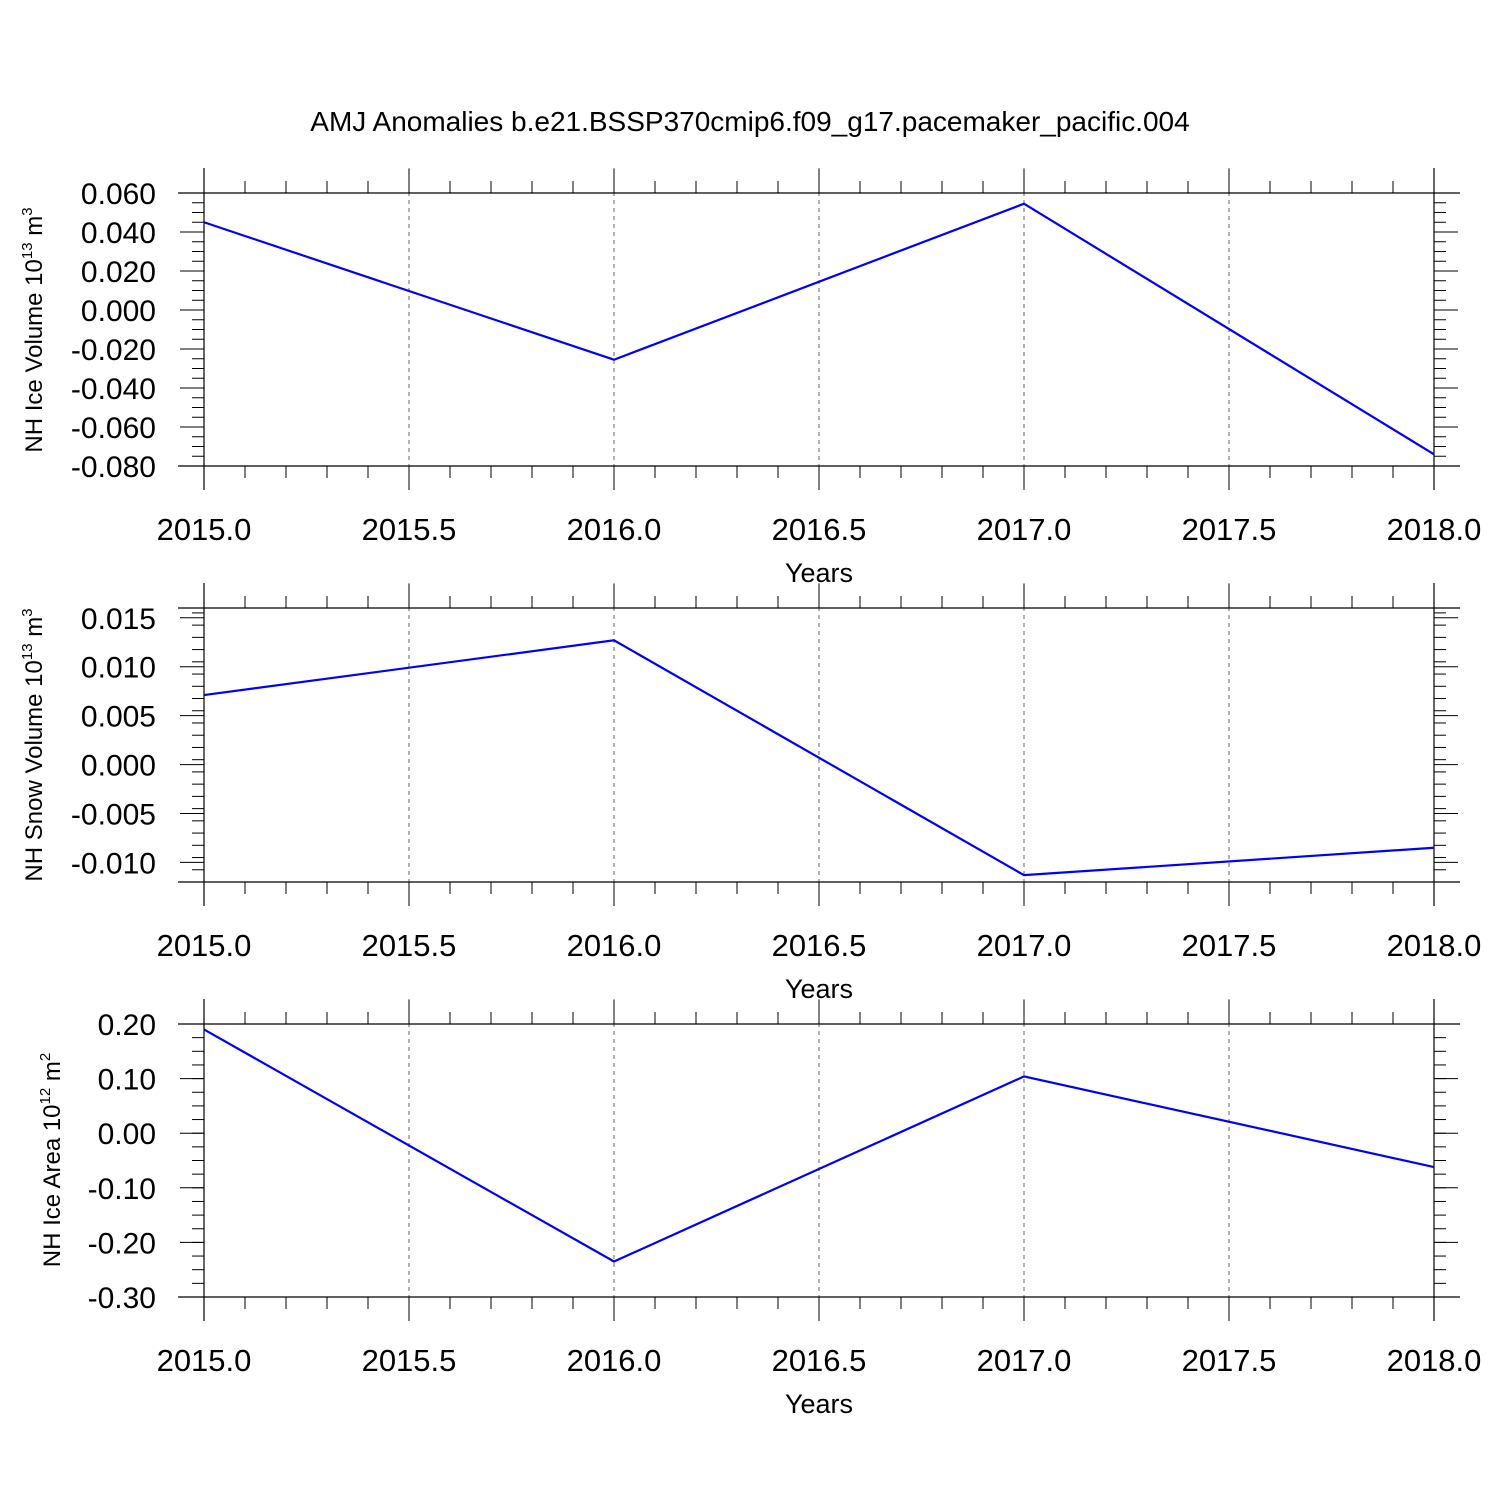 Image resolution: width=1500 pixels, height=1500 pixels. I want to click on y-axis-label: NH Ice Volume 1013 m3, so click(33, 329).